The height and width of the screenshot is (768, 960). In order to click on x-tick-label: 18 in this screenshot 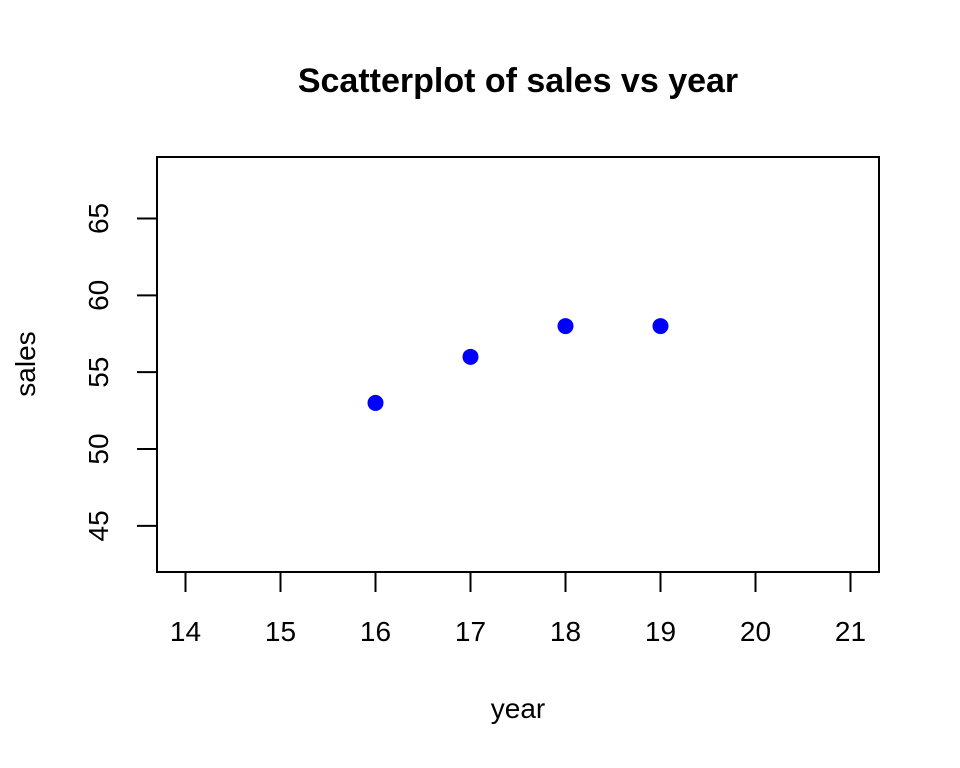, I will do `click(565, 631)`.